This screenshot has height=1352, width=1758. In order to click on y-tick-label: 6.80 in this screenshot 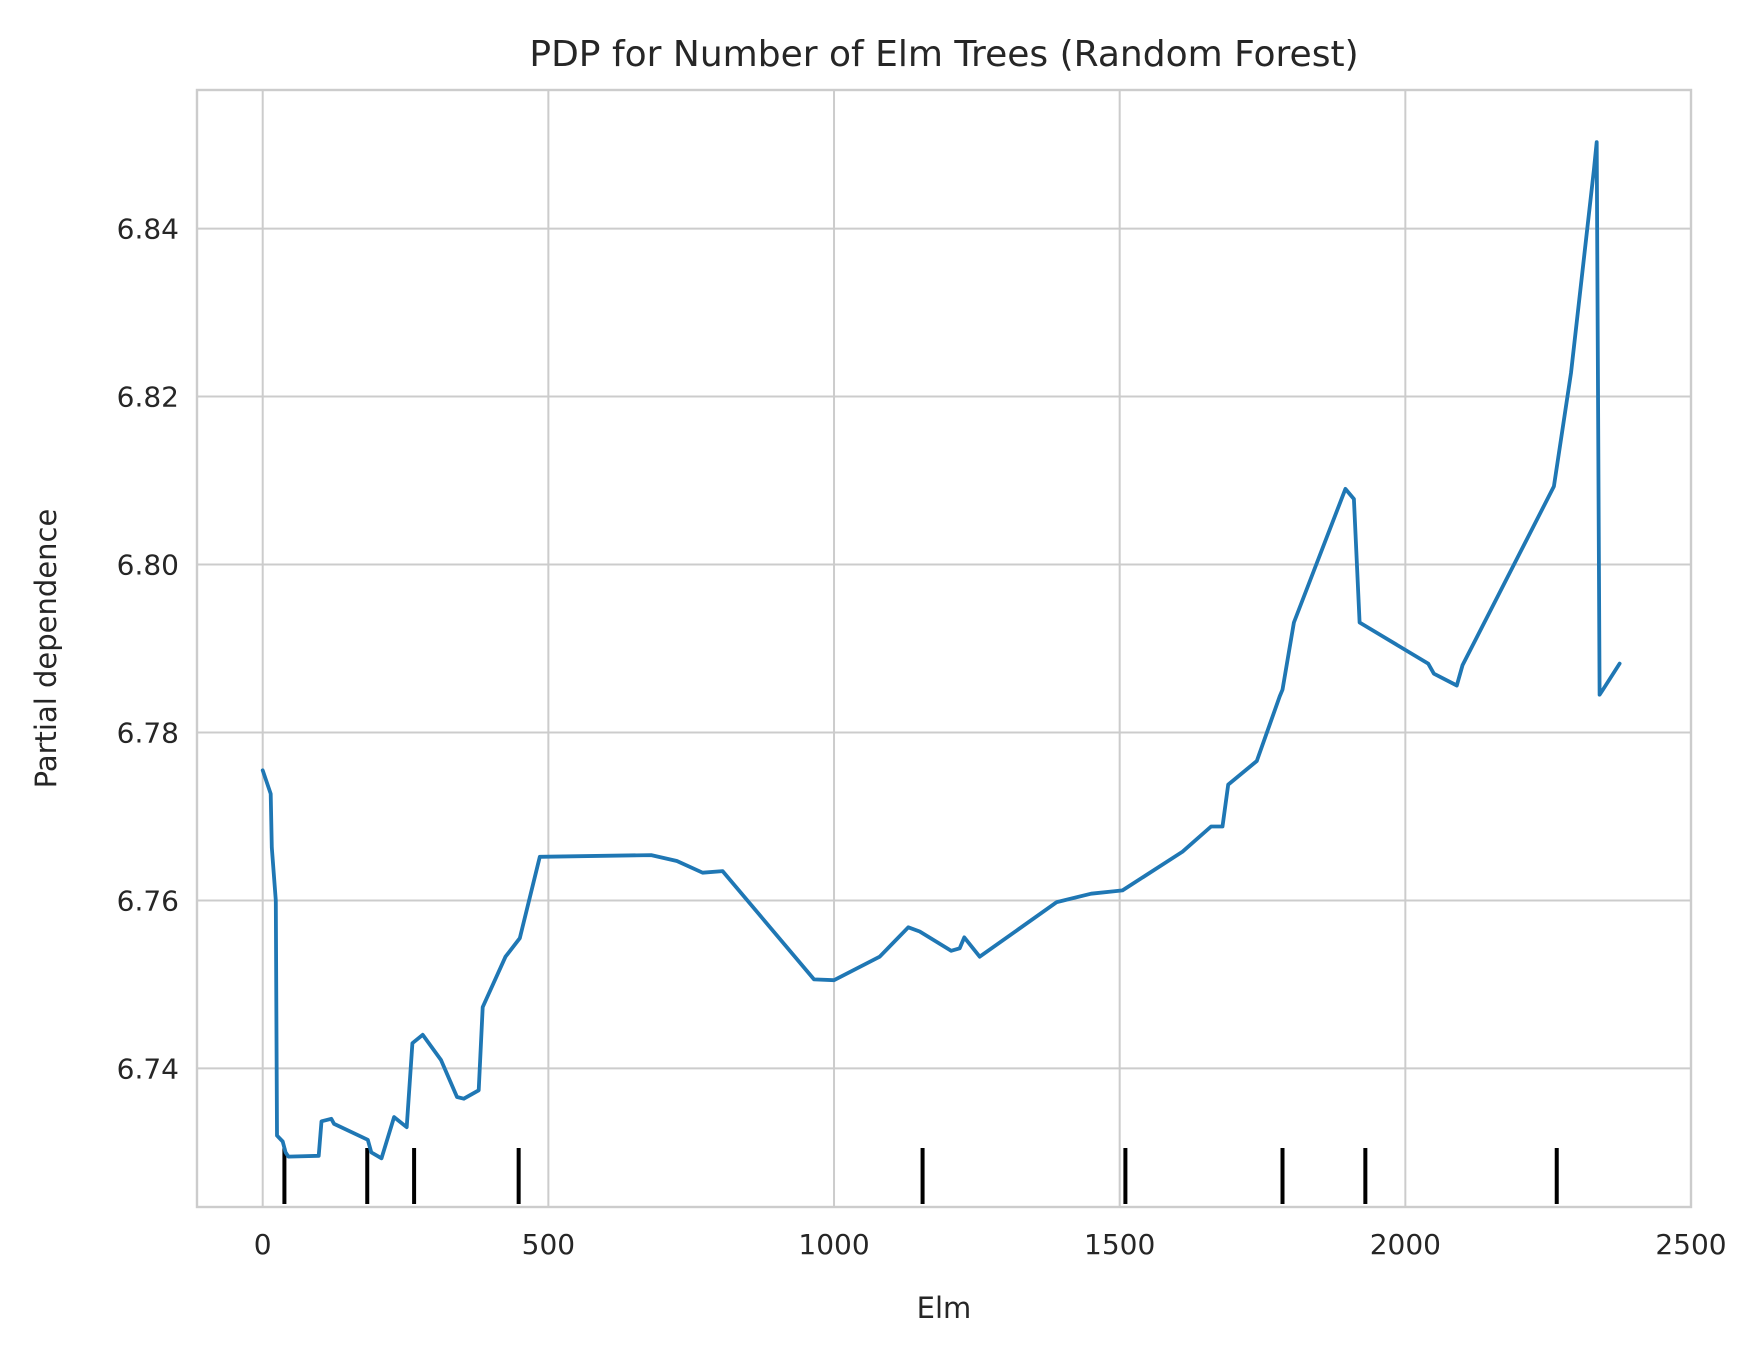, I will do `click(148, 565)`.